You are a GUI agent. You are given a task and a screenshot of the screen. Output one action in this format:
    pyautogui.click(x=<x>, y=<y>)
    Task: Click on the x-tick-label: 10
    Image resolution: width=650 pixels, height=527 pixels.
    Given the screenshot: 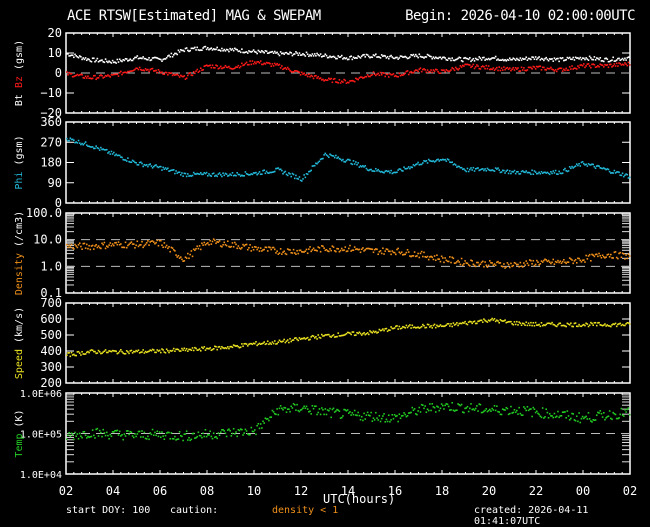 What is the action you would take?
    pyautogui.click(x=254, y=491)
    